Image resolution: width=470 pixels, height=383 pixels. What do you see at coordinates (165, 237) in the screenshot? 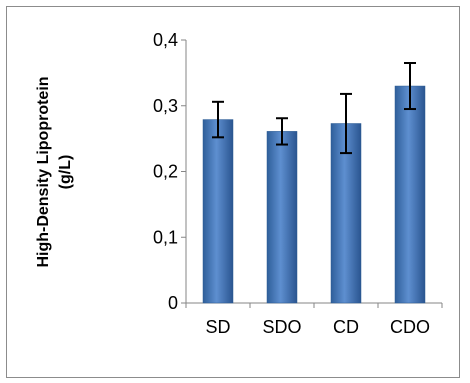
I see `y-tick-label: 0,1` at bounding box center [165, 237].